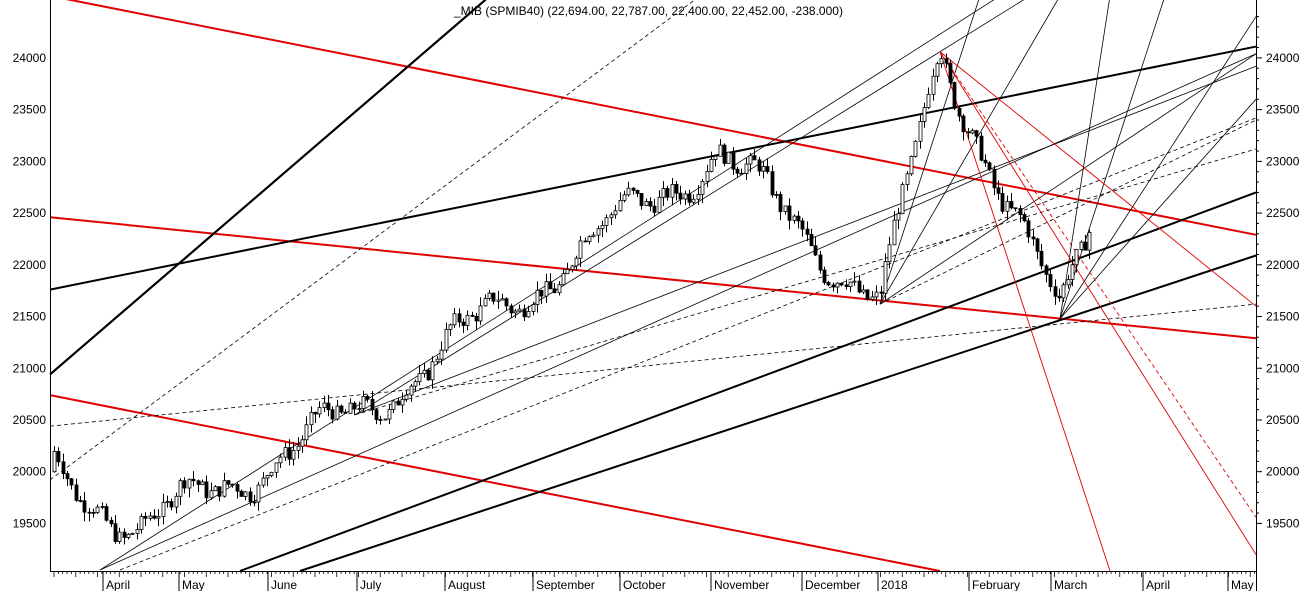 This screenshot has height=591, width=1306. Describe the element at coordinates (30, 368) in the screenshot. I see `y-tick-label-left: 21000` at that location.